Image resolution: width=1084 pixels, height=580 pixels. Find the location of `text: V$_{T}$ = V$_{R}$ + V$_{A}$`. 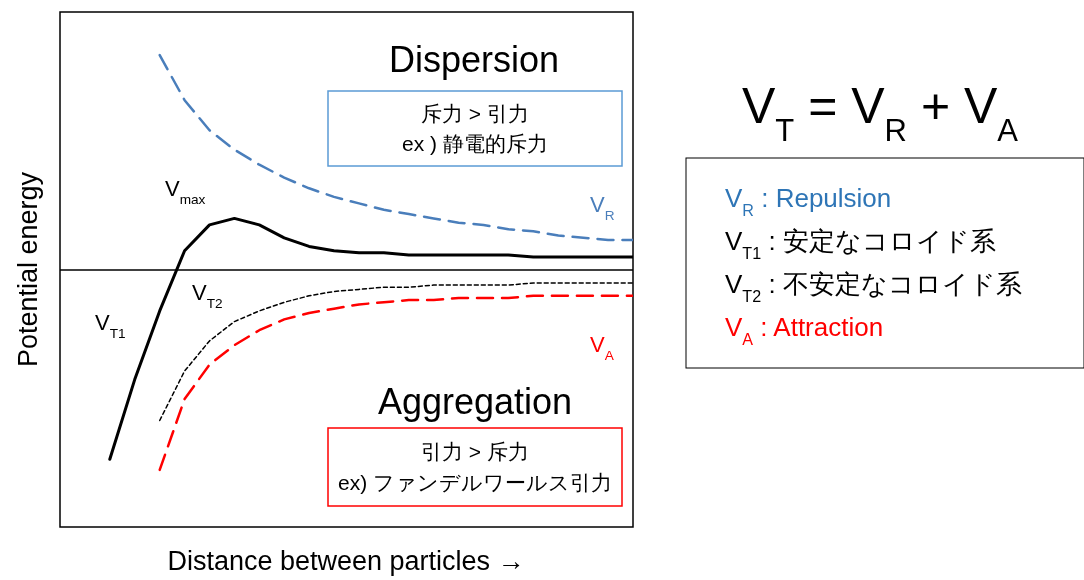

text: V$_{T}$ = V$_{R}$ + V$_{A}$ is located at coordinates (880, 113).